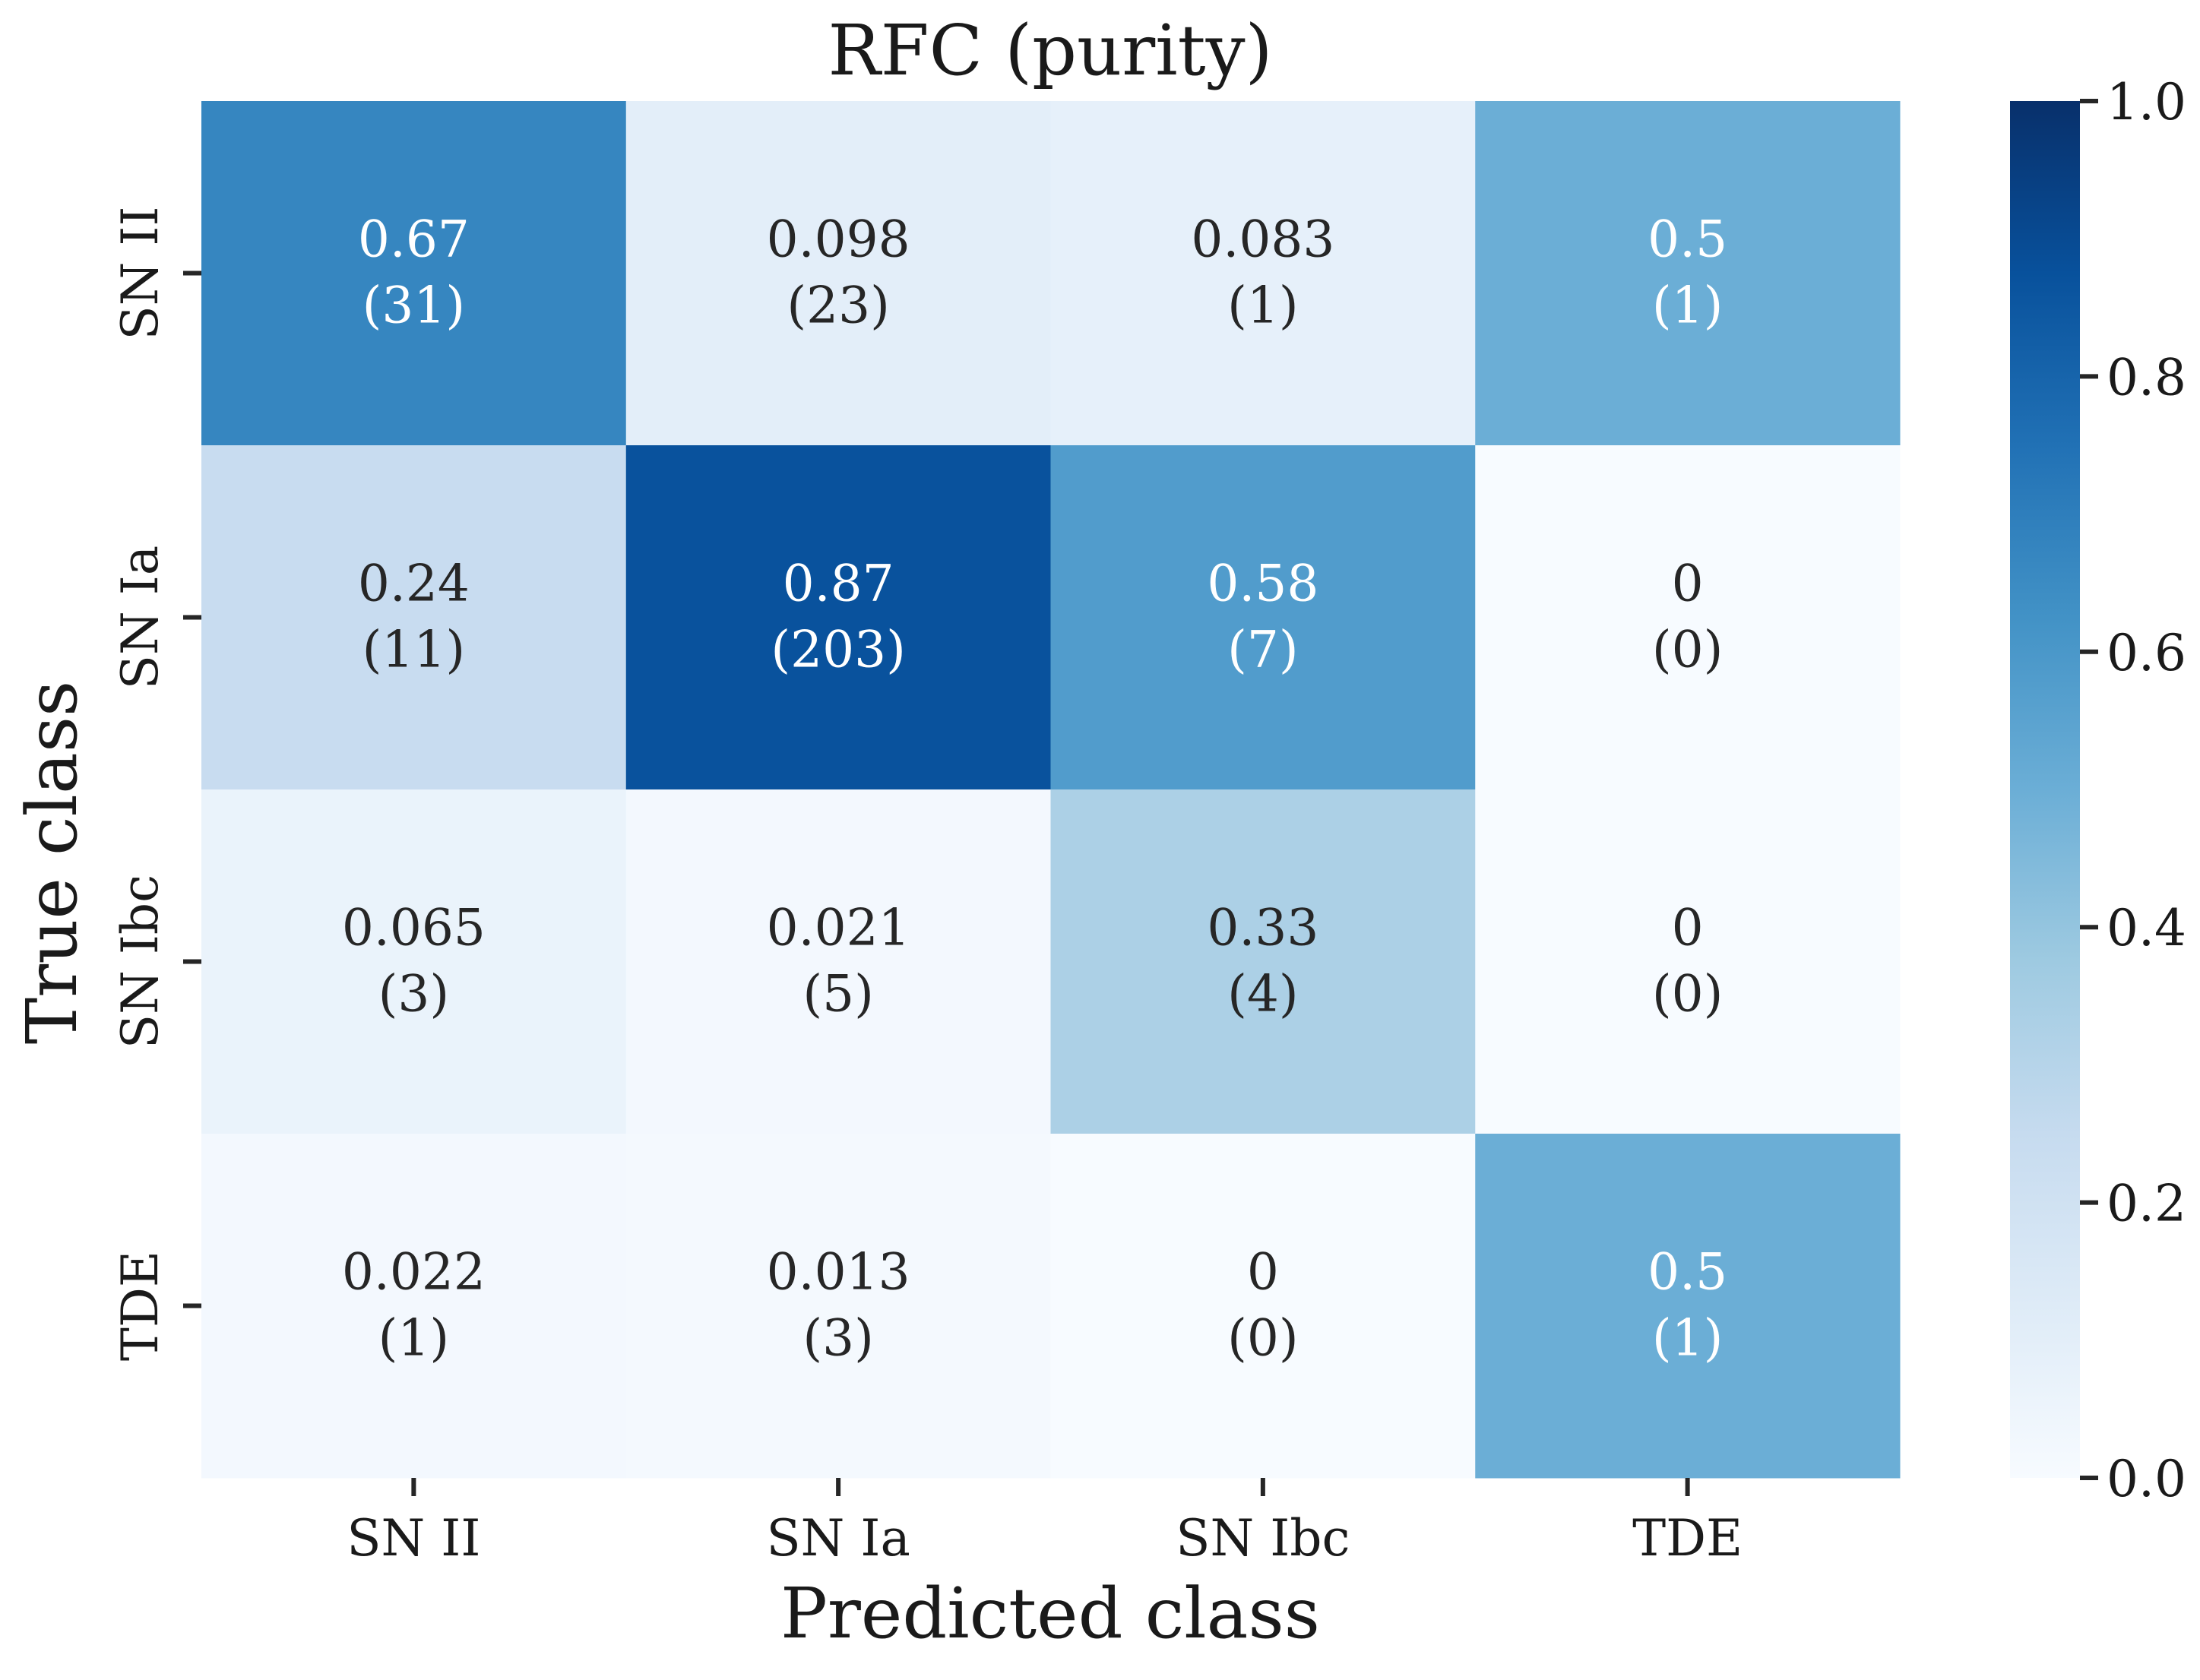  I want to click on colorbar-tick-label: 0.4, so click(2146, 928).